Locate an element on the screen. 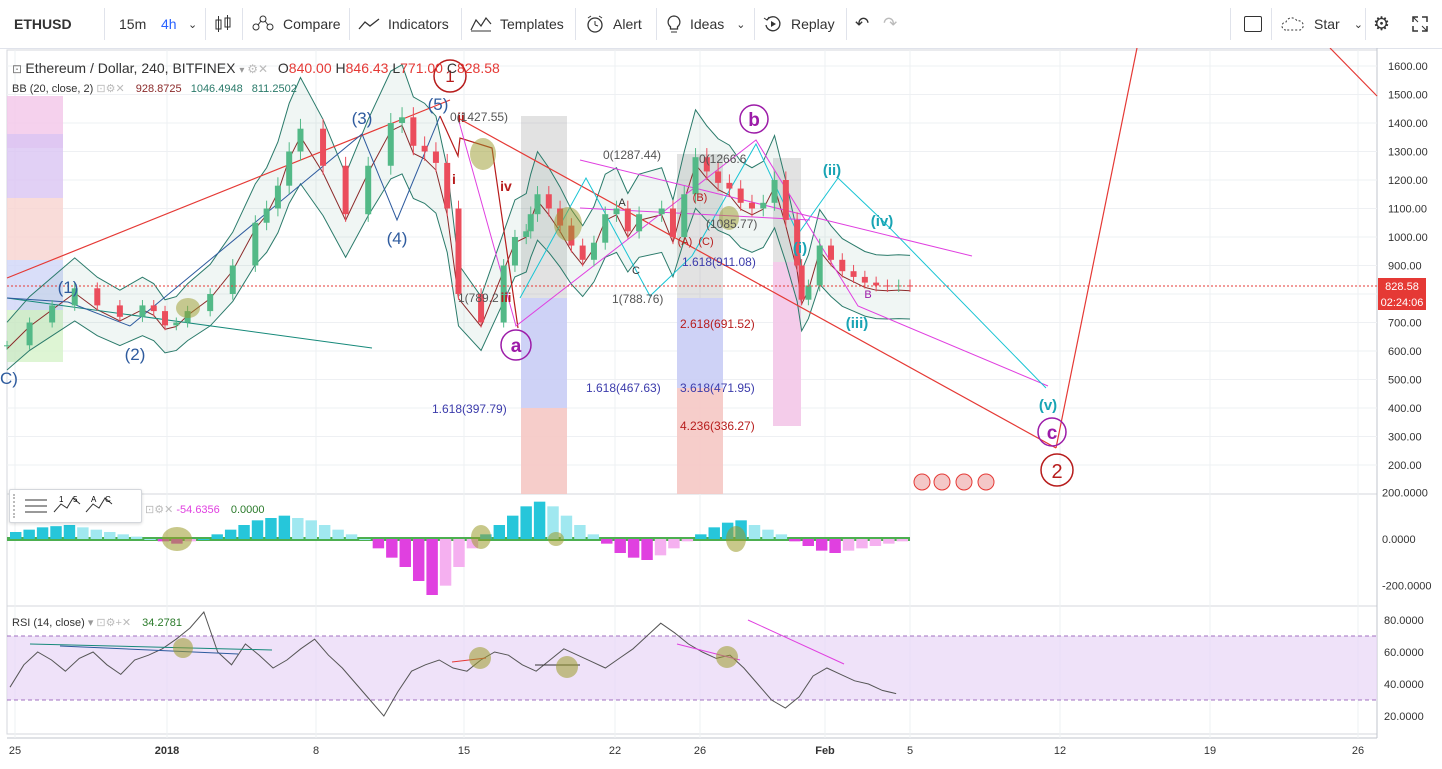  osc-tick-label: 200.0000 is located at coordinates (1405, 493).